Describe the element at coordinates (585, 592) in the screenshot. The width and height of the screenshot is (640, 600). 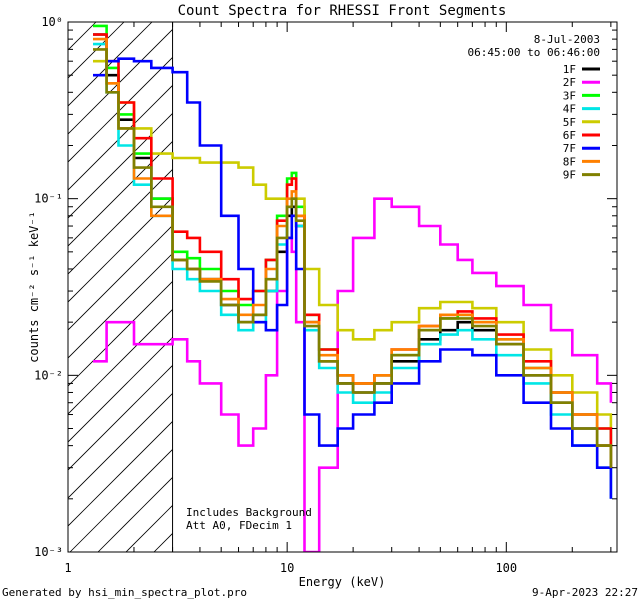
I see `footer-timestamp: 9-Apr-2023 22:27` at that location.